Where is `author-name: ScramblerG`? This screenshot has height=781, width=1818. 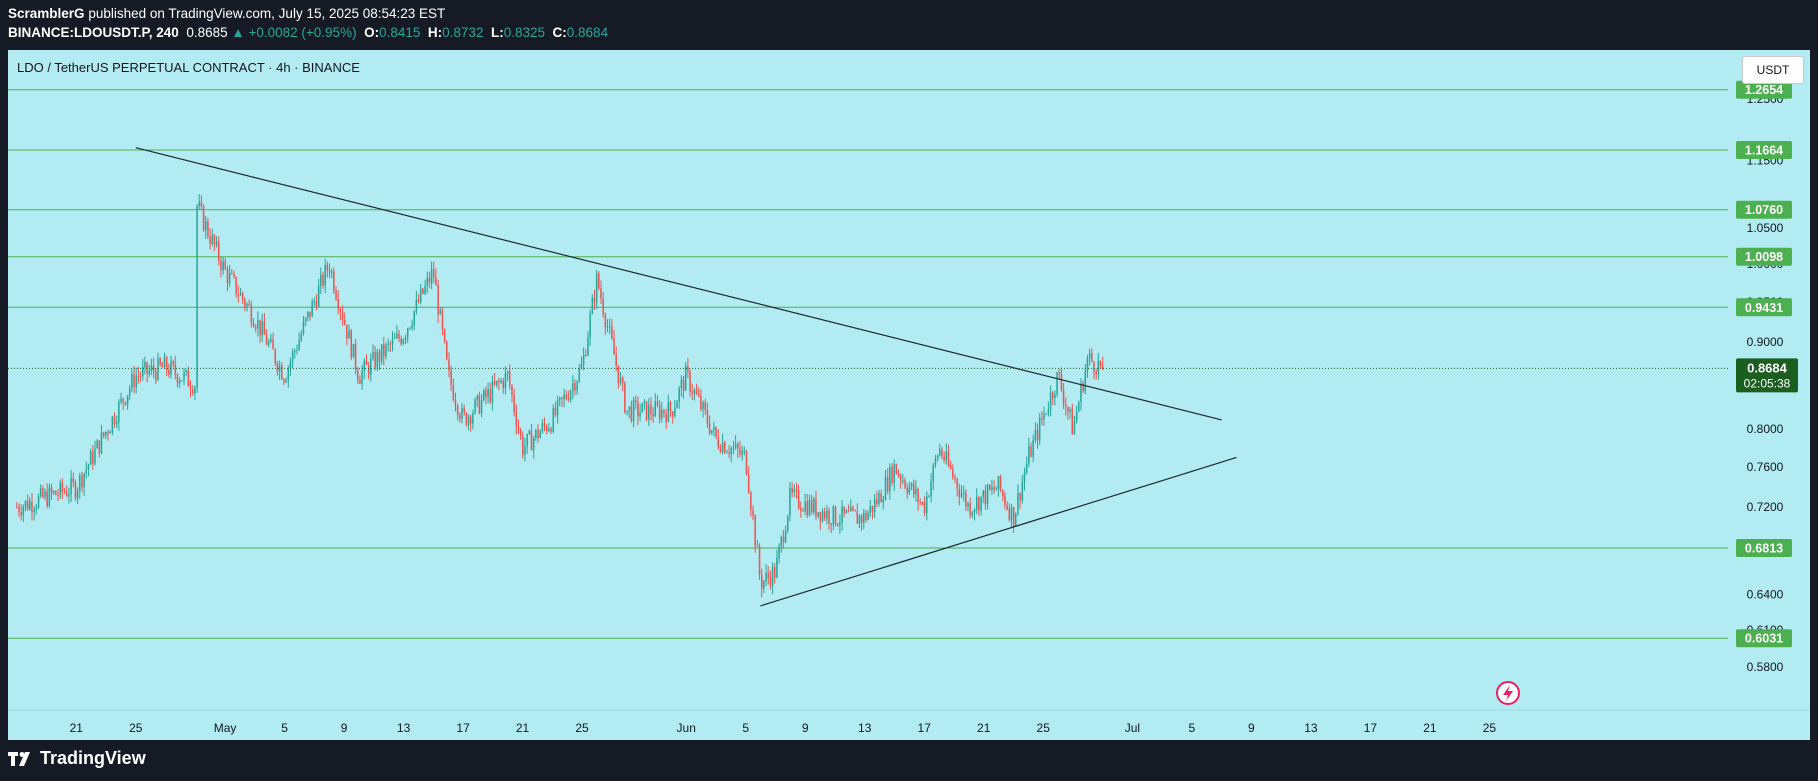
author-name: ScramblerG is located at coordinates (46, 13).